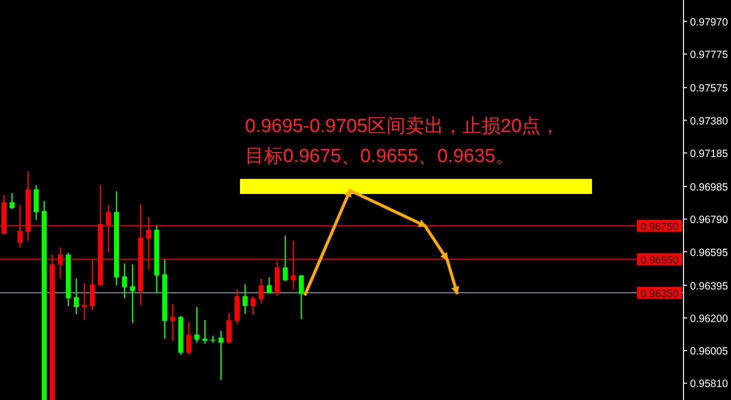  What do you see at coordinates (659, 294) in the screenshot?
I see `ref-line-label: 0.96350` at bounding box center [659, 294].